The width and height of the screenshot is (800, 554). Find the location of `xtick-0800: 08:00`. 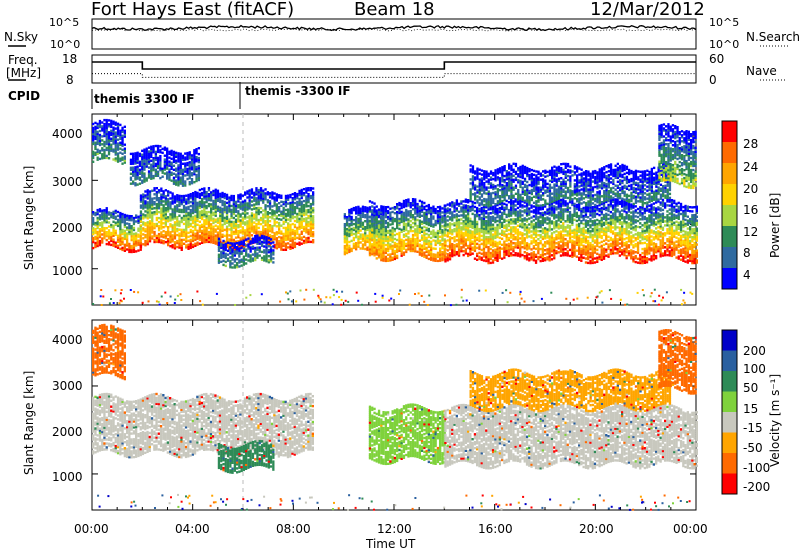

xtick-0800: 08:00 is located at coordinates (293, 529).